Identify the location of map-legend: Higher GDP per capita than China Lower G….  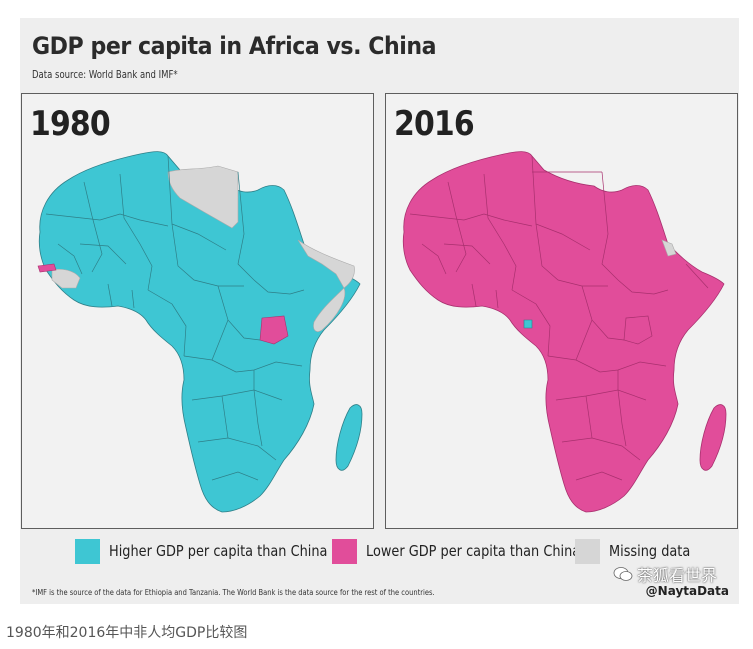
(379, 551).